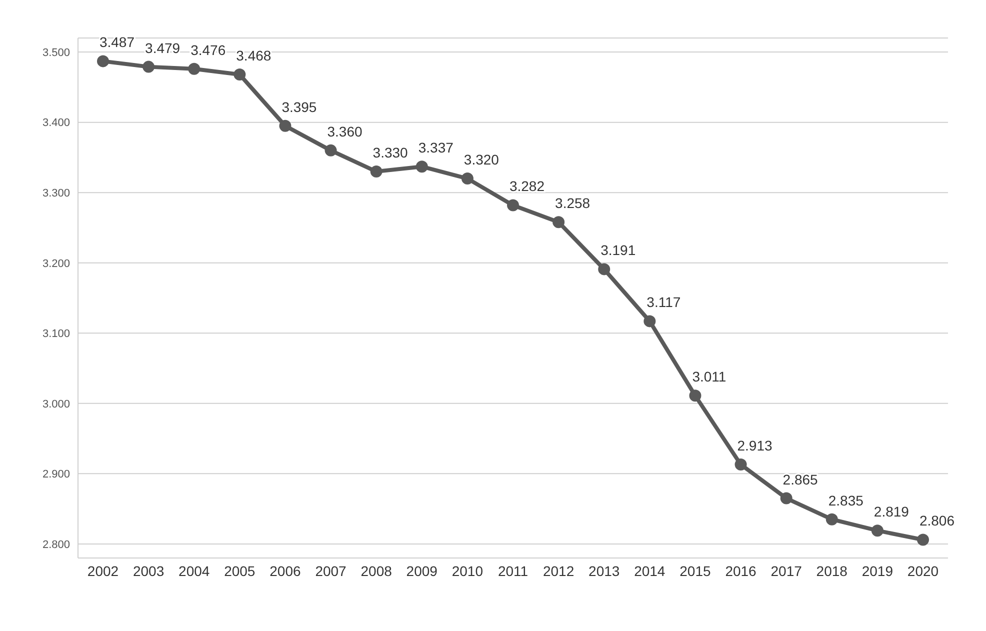 The width and height of the screenshot is (986, 631). I want to click on data-label: 3.395, so click(299, 106).